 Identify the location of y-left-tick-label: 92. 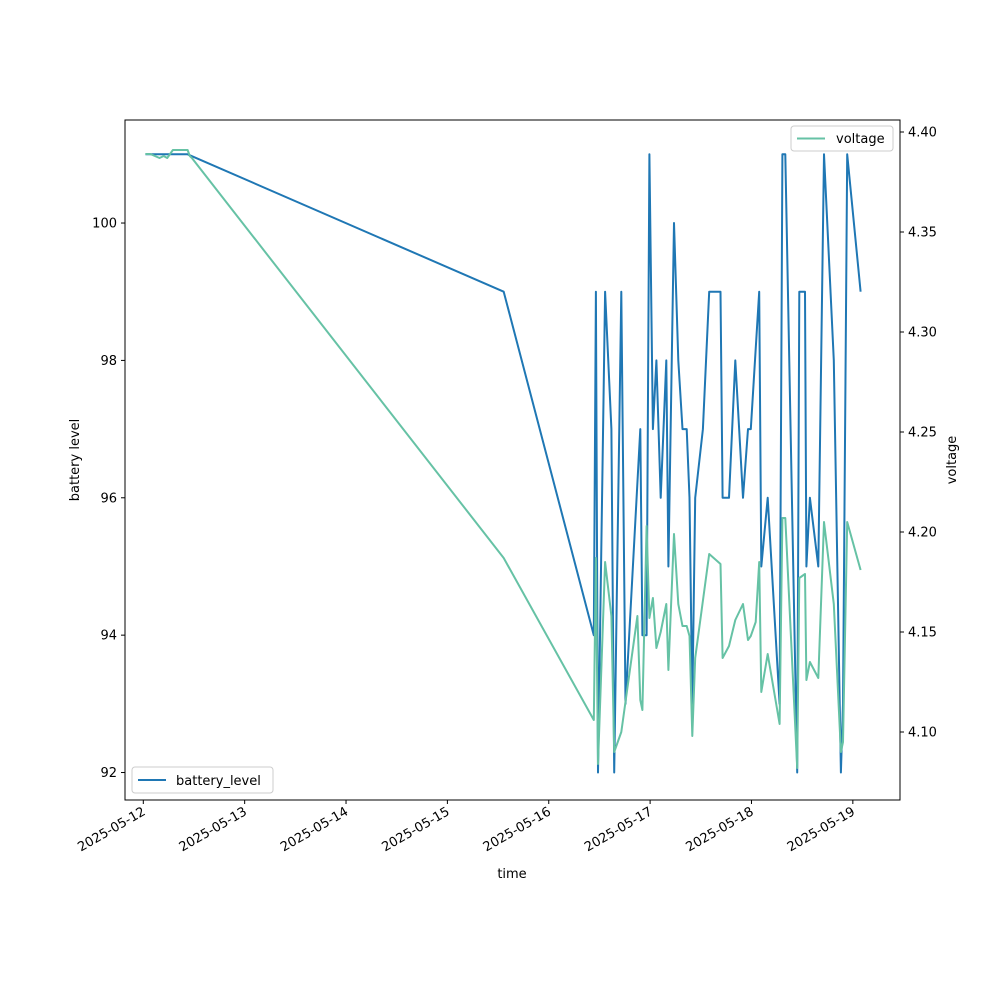
(108, 773).